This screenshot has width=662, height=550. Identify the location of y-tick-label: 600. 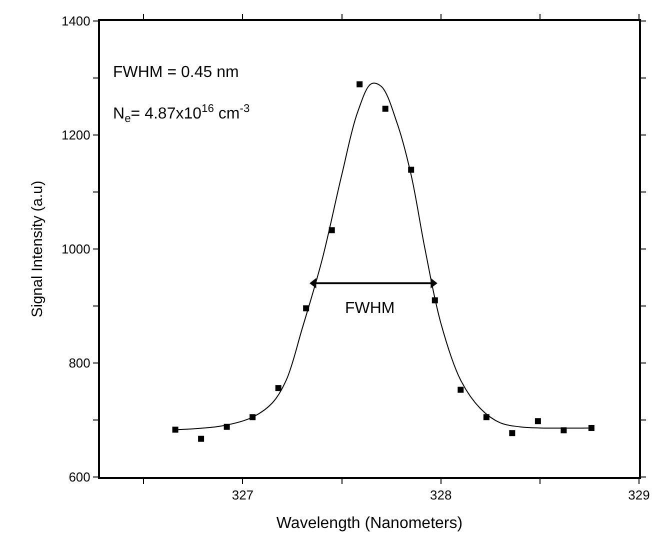
(79, 477).